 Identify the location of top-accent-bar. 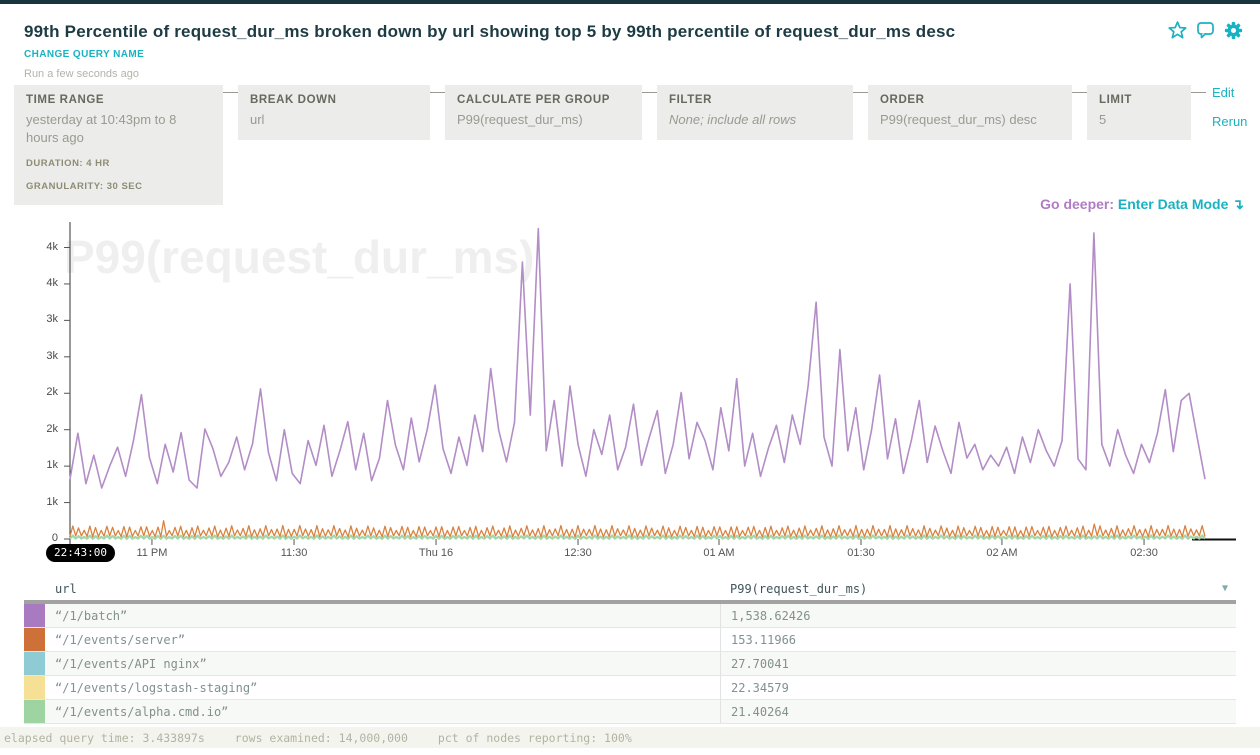
(630, 2).